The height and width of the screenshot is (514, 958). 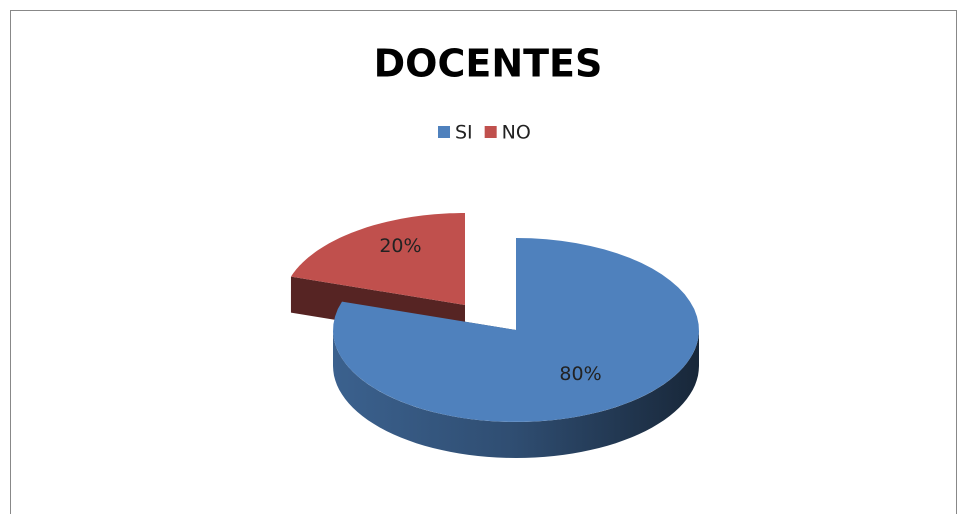 What do you see at coordinates (516, 133) in the screenshot?
I see `legend-label: NO` at bounding box center [516, 133].